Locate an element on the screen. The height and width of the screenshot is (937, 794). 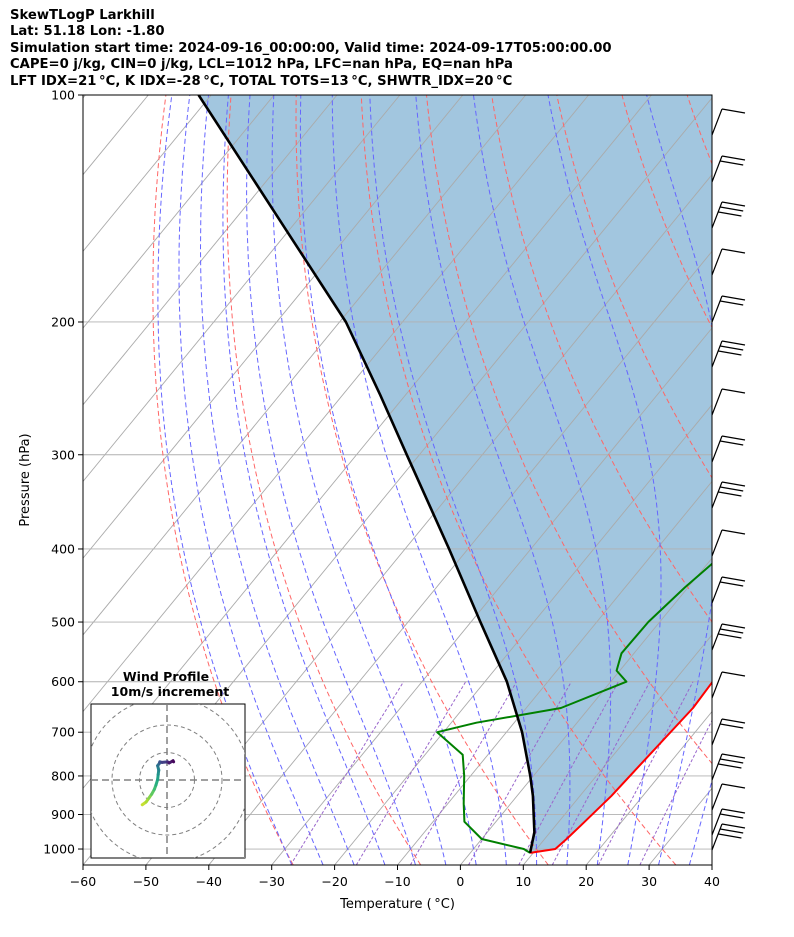
hodograph-title: Wind Profile is located at coordinates (166, 676).